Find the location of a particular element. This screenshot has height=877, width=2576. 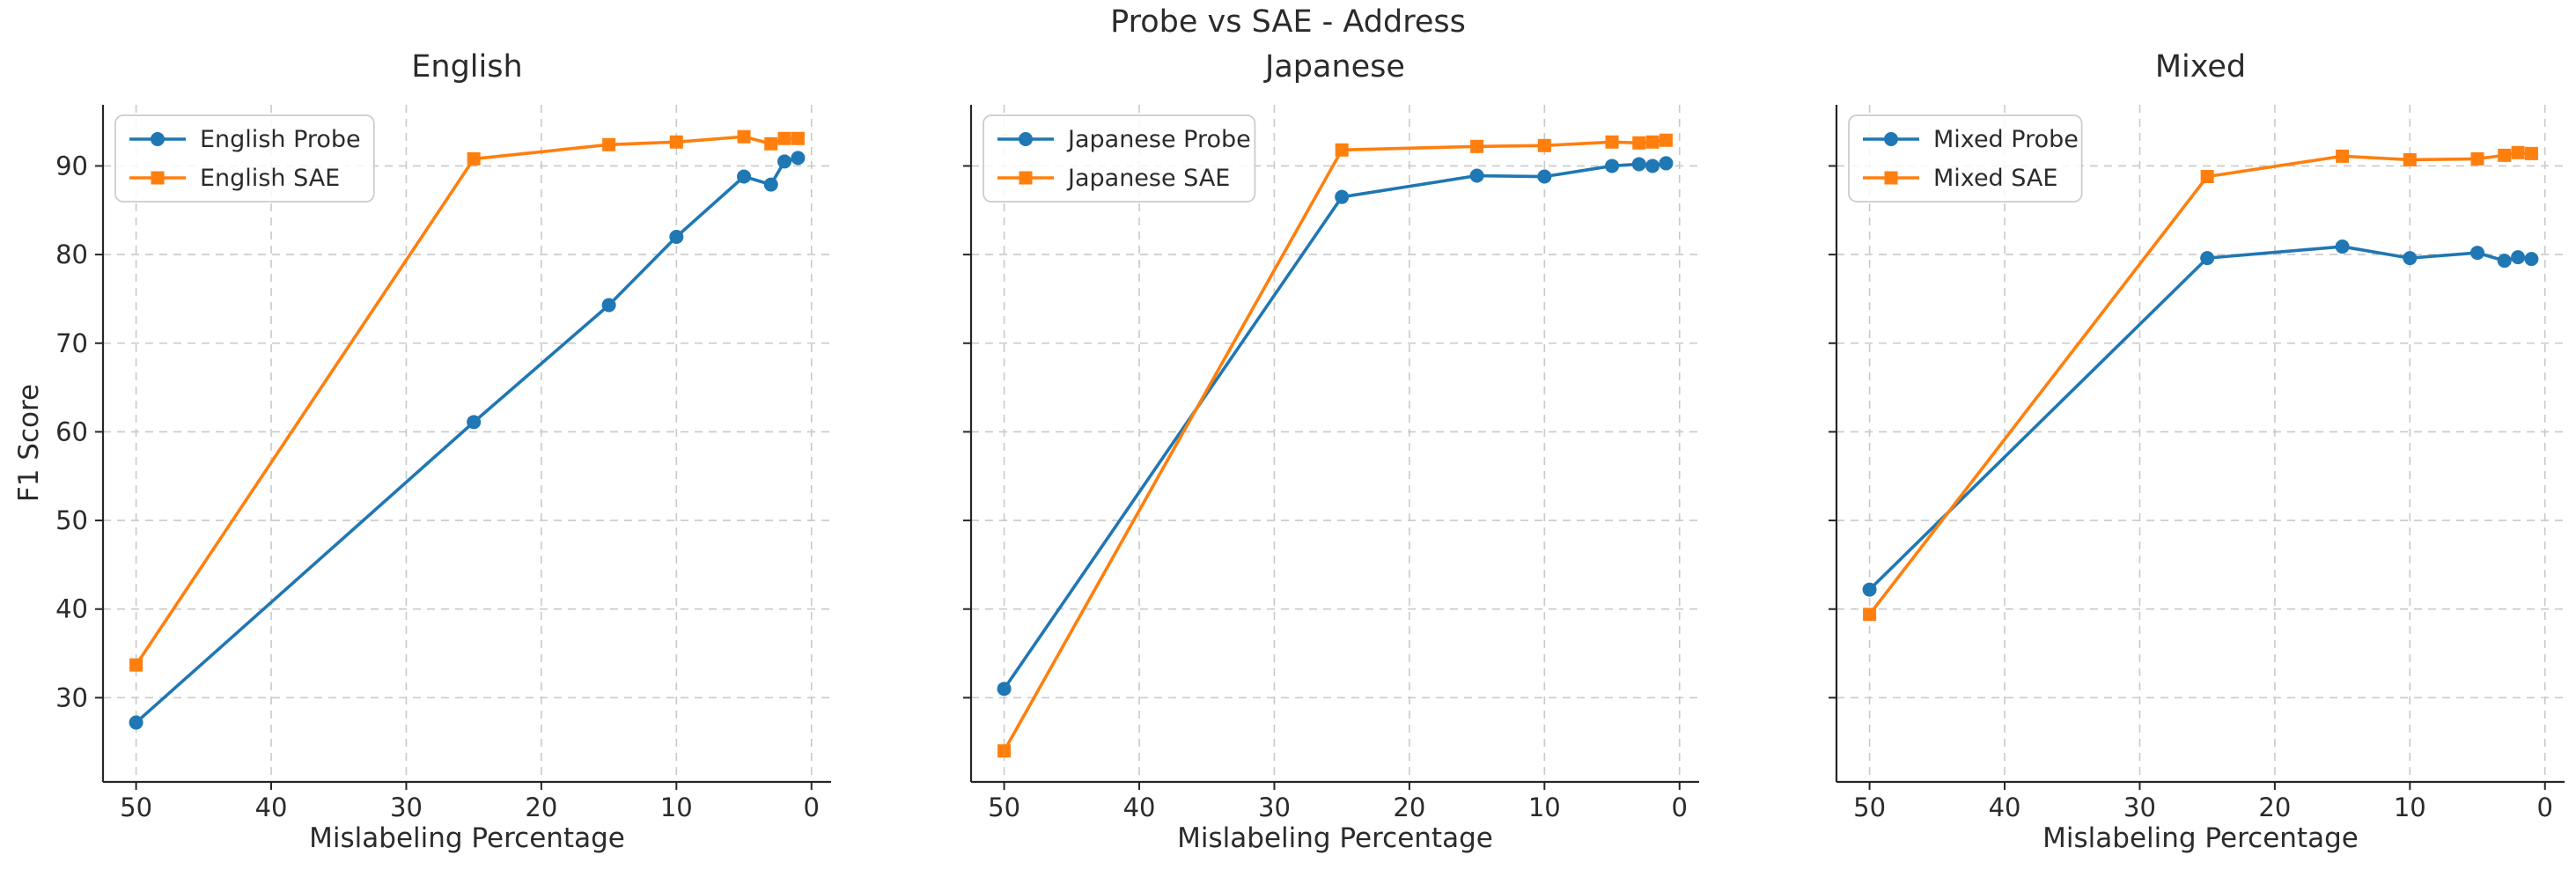

legend-marker-circle is located at coordinates (1026, 139).